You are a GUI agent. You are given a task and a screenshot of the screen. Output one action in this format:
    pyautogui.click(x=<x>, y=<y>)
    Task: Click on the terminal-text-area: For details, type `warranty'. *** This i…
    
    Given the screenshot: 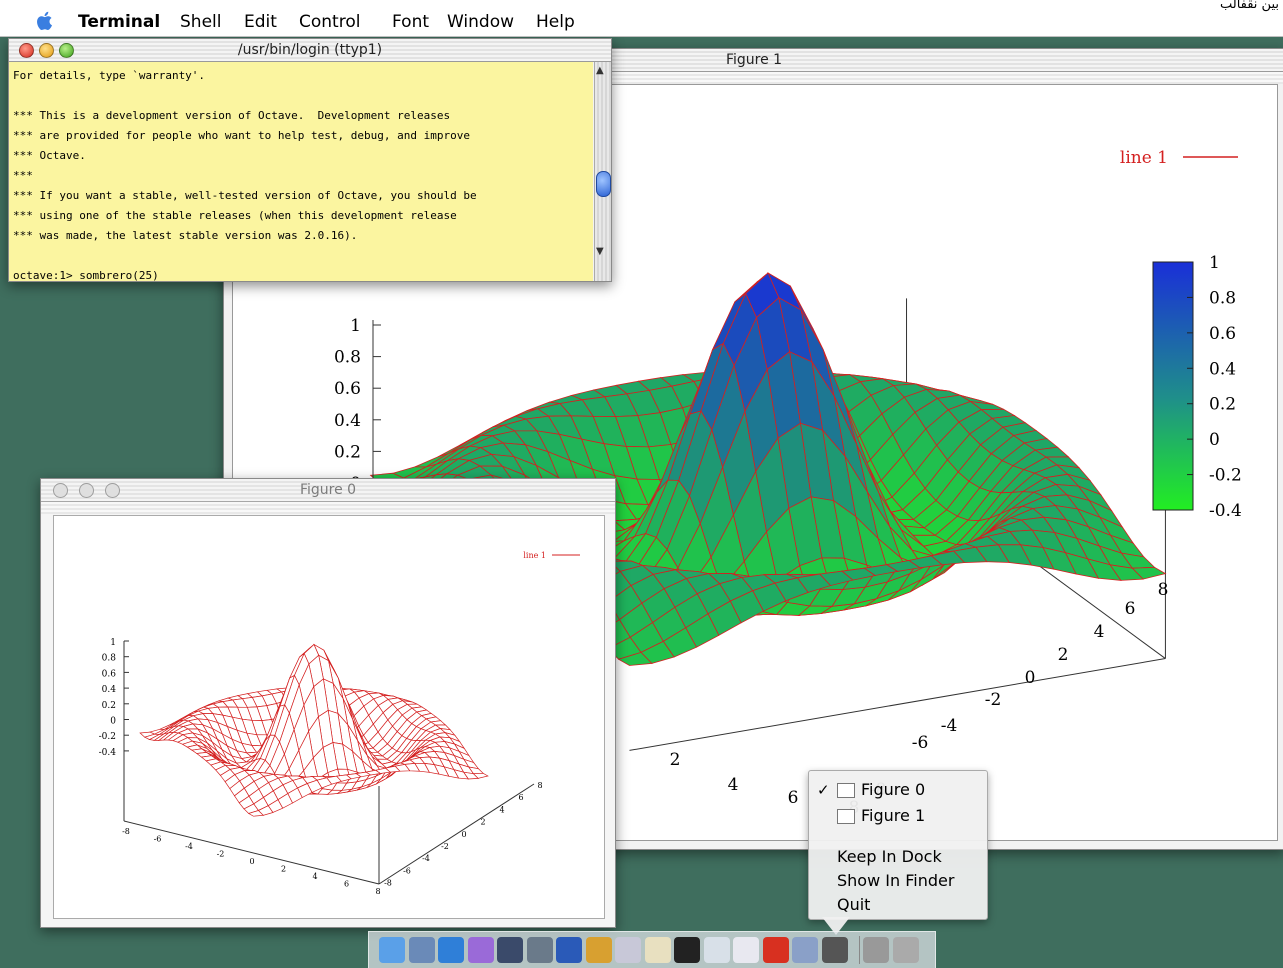 What is the action you would take?
    pyautogui.click(x=301, y=172)
    